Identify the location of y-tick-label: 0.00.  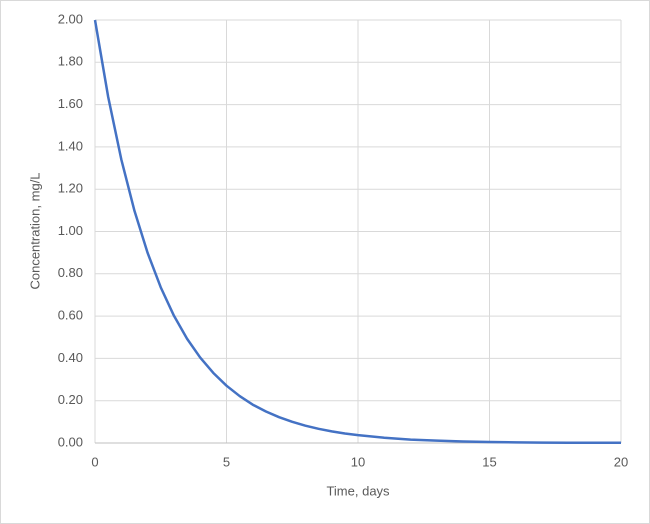
(70, 441).